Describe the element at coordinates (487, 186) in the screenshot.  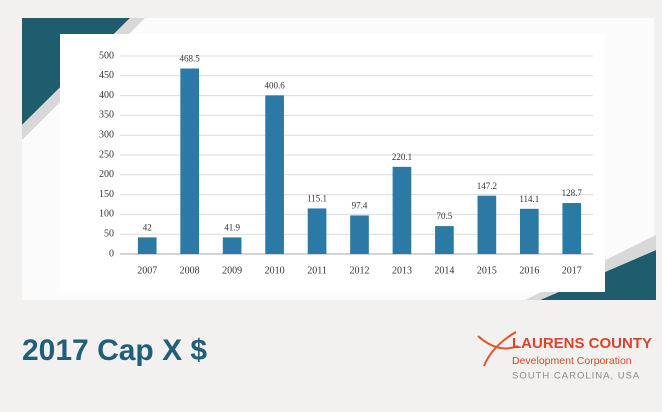
I see `value-label: 147.2` at that location.